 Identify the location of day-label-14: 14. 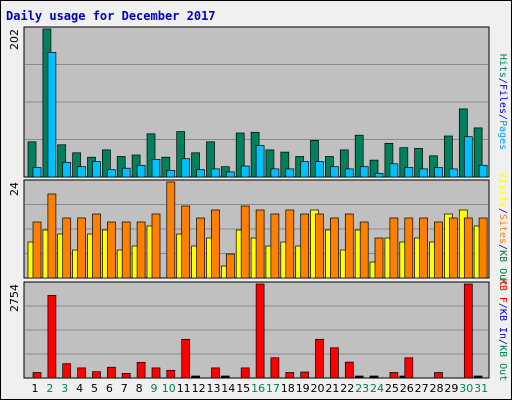
(228, 388).